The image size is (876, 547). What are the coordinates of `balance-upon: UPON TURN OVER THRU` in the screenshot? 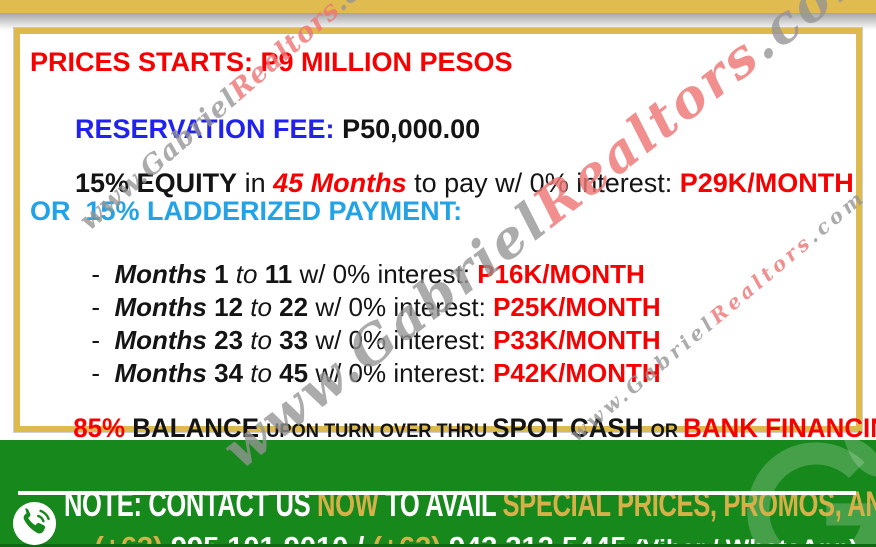 It's located at (379, 431).